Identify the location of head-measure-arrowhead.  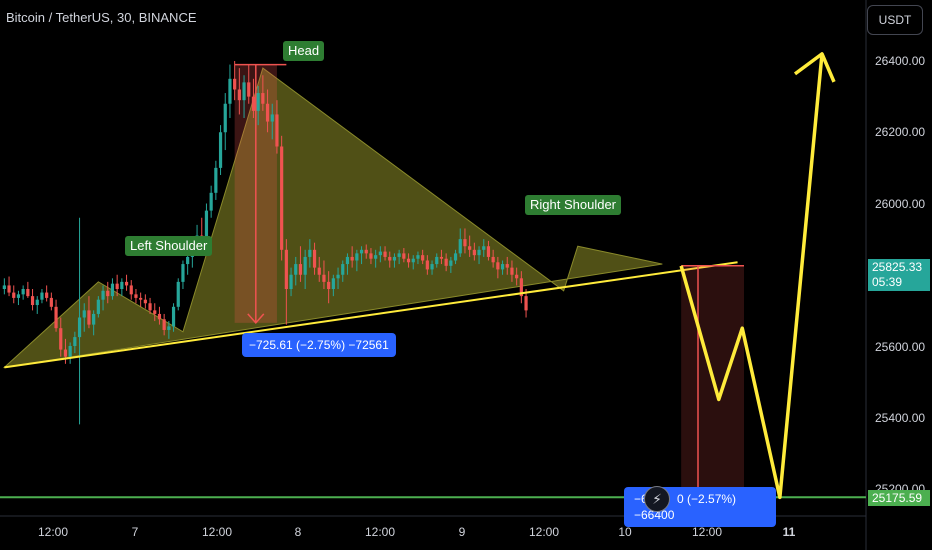
(256, 318).